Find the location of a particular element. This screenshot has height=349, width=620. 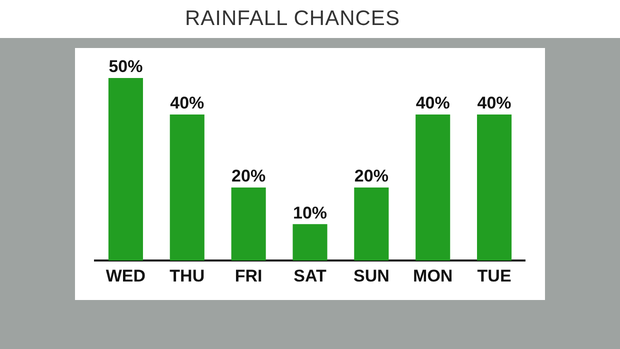

x-tick-label: WED is located at coordinates (126, 276).